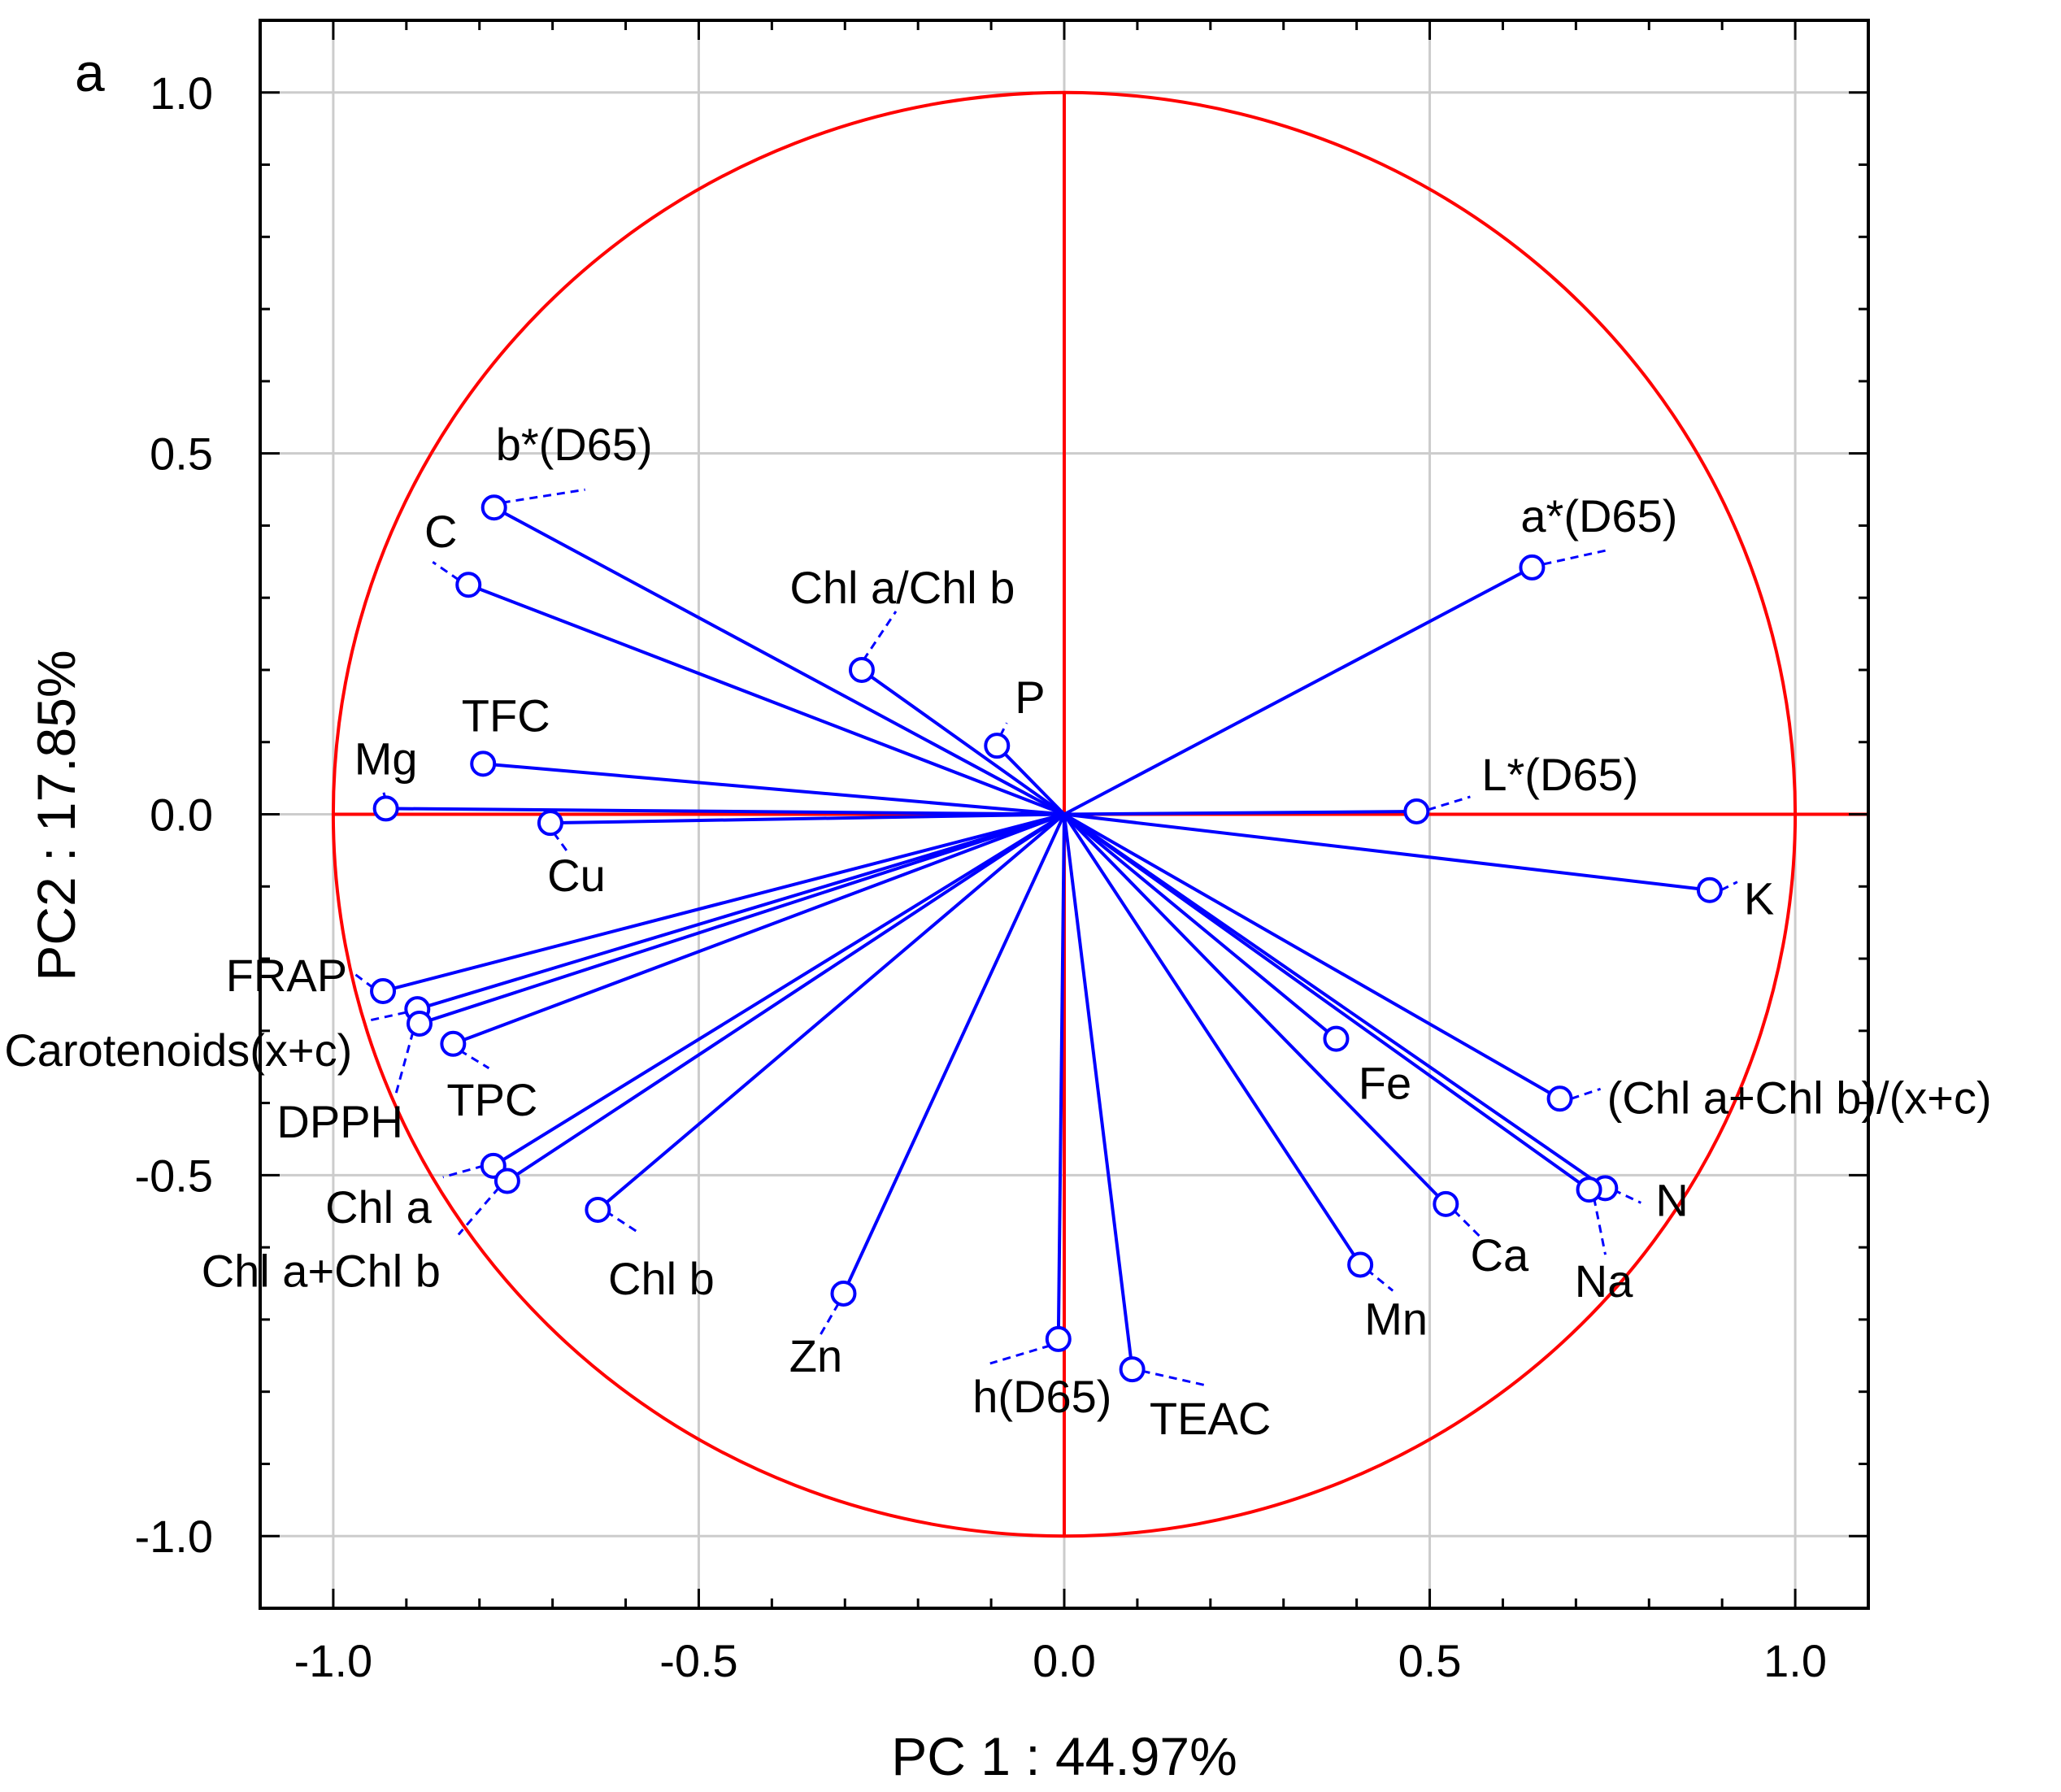  What do you see at coordinates (953, 1053) in the screenshot?
I see `vector-zn` at bounding box center [953, 1053].